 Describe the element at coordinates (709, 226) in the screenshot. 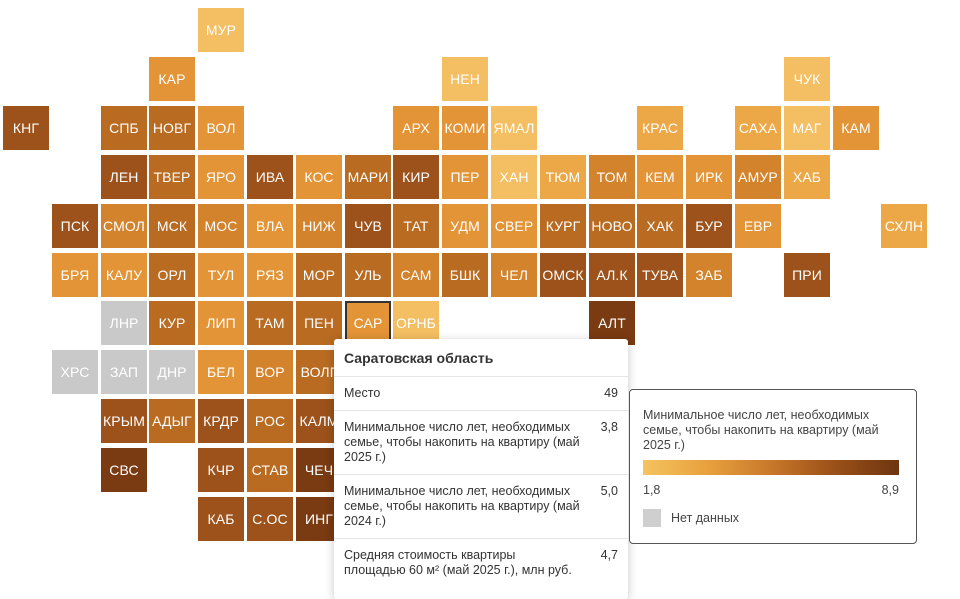

I see `region-tile: БУР` at that location.